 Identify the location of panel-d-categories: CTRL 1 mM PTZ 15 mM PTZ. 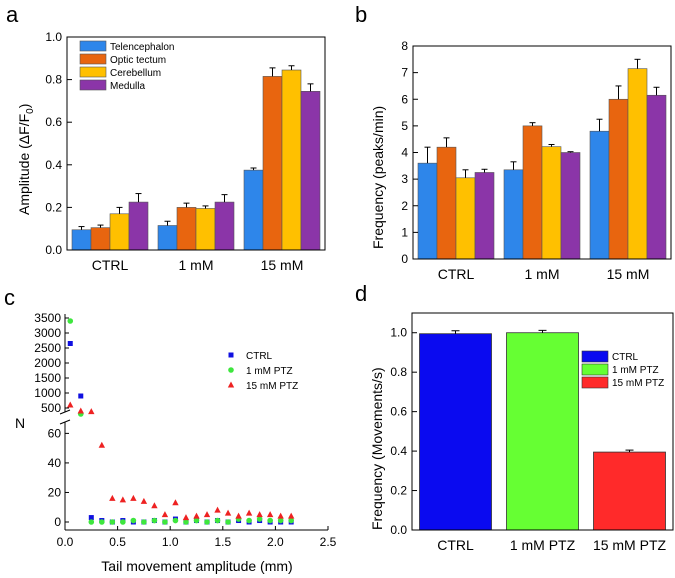
(551, 545).